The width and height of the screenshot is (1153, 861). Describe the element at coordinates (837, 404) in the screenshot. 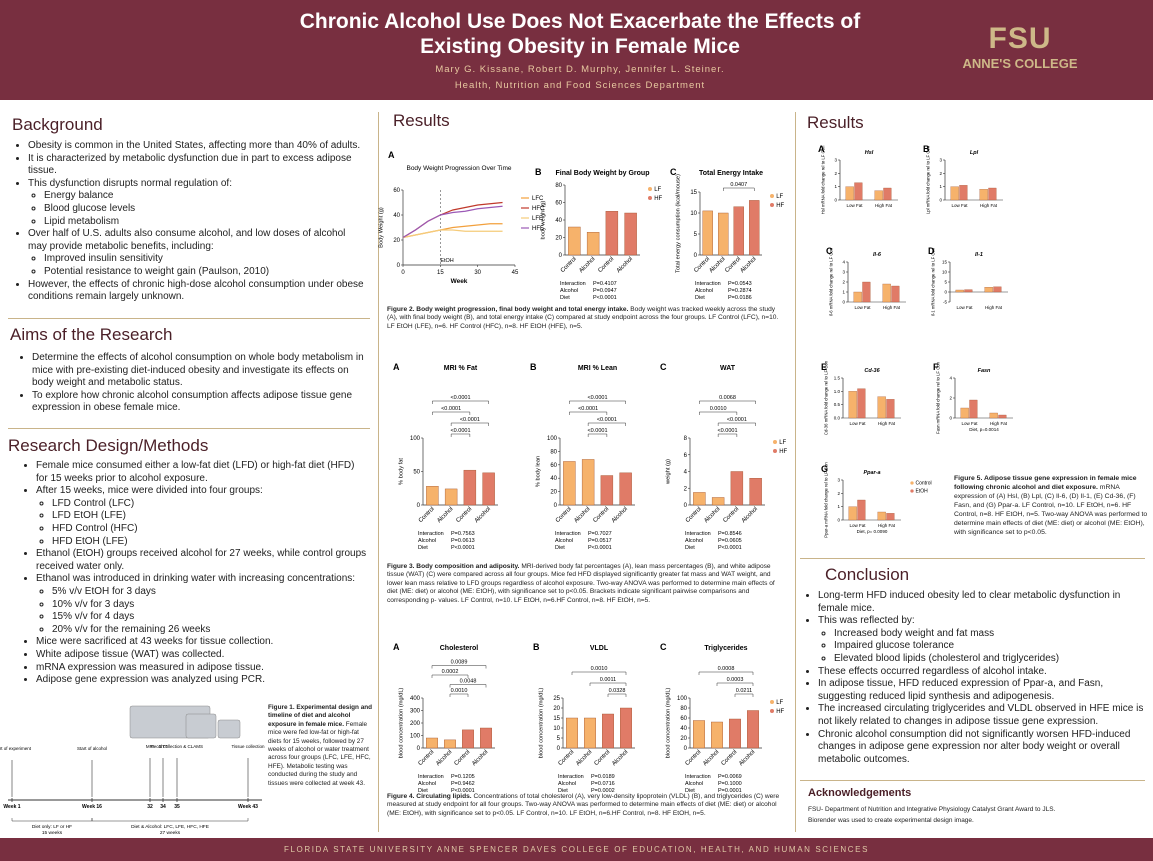

I see `y-tick-label: 0.5` at that location.